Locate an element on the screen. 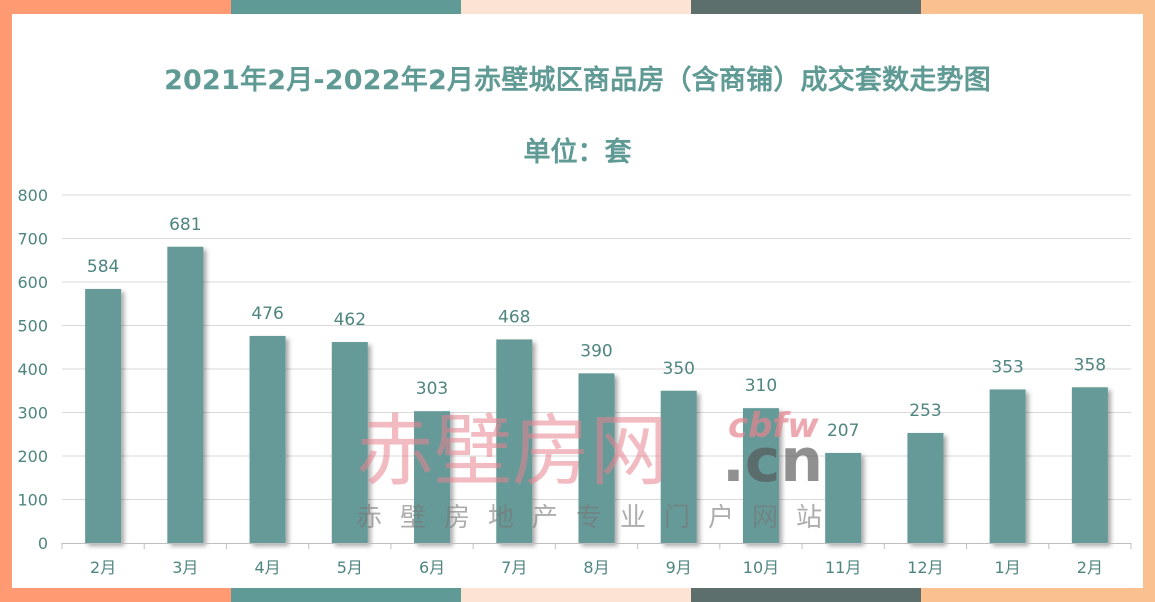  x-tick-label: 11月 is located at coordinates (843, 567).